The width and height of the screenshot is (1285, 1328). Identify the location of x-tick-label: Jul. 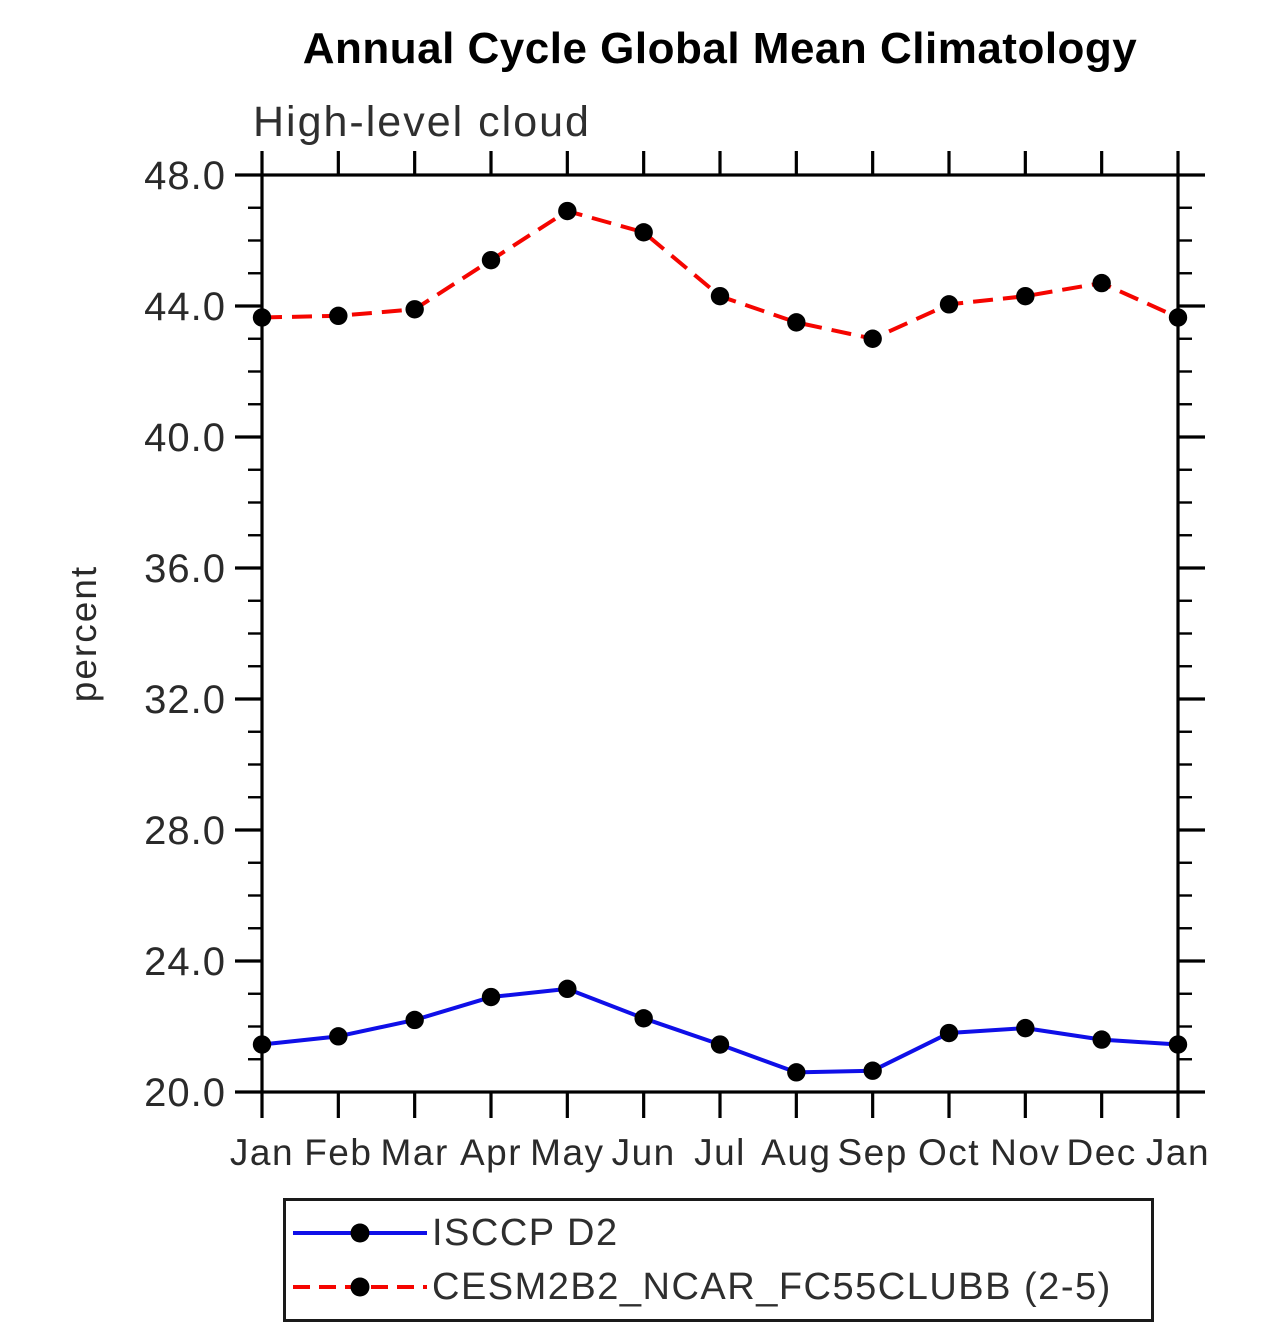
(720, 1152).